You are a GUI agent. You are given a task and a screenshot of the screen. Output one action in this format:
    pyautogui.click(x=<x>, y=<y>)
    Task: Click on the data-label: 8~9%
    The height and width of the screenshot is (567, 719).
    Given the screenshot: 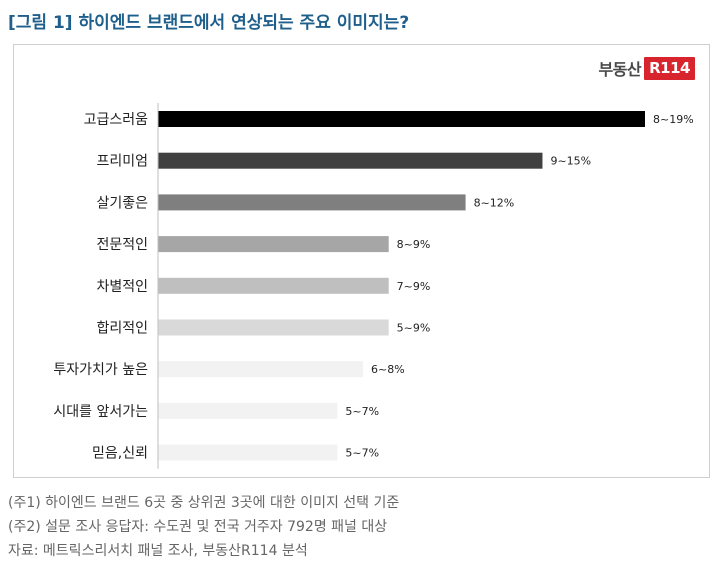 What is the action you would take?
    pyautogui.click(x=414, y=244)
    